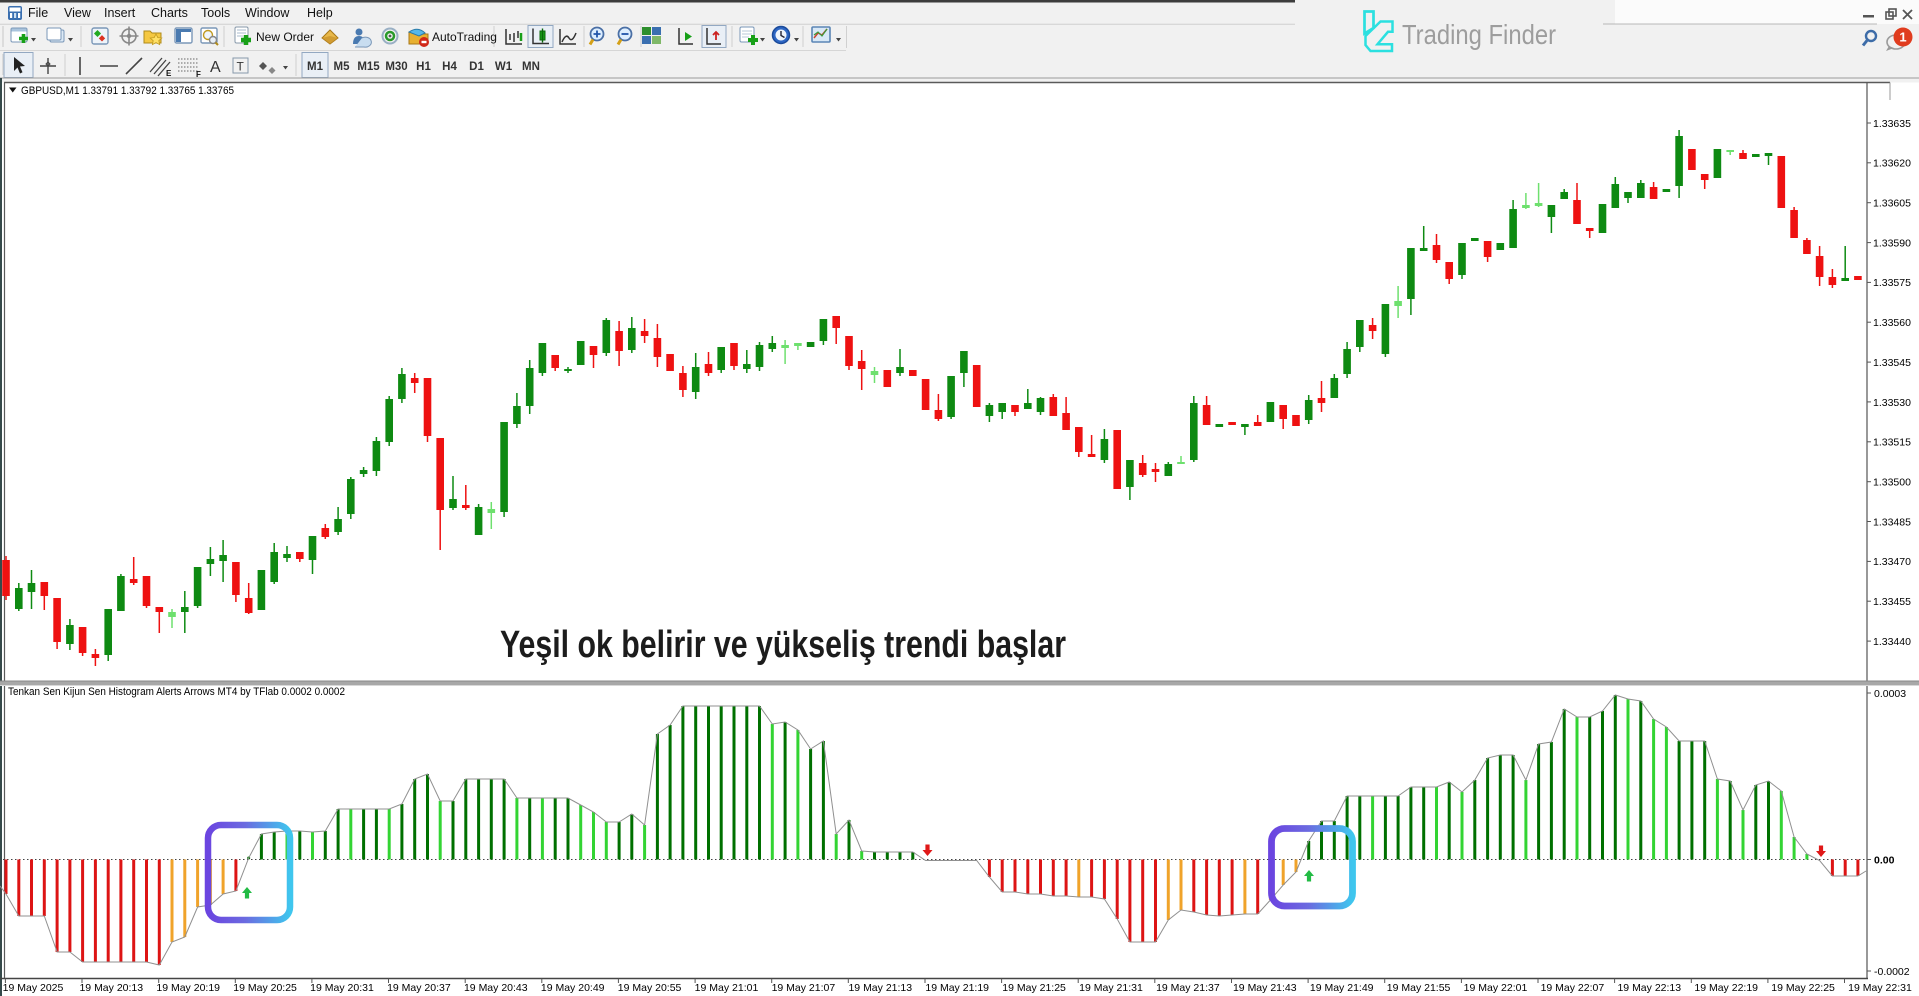  I want to click on svg-text: Help, so click(320, 13).